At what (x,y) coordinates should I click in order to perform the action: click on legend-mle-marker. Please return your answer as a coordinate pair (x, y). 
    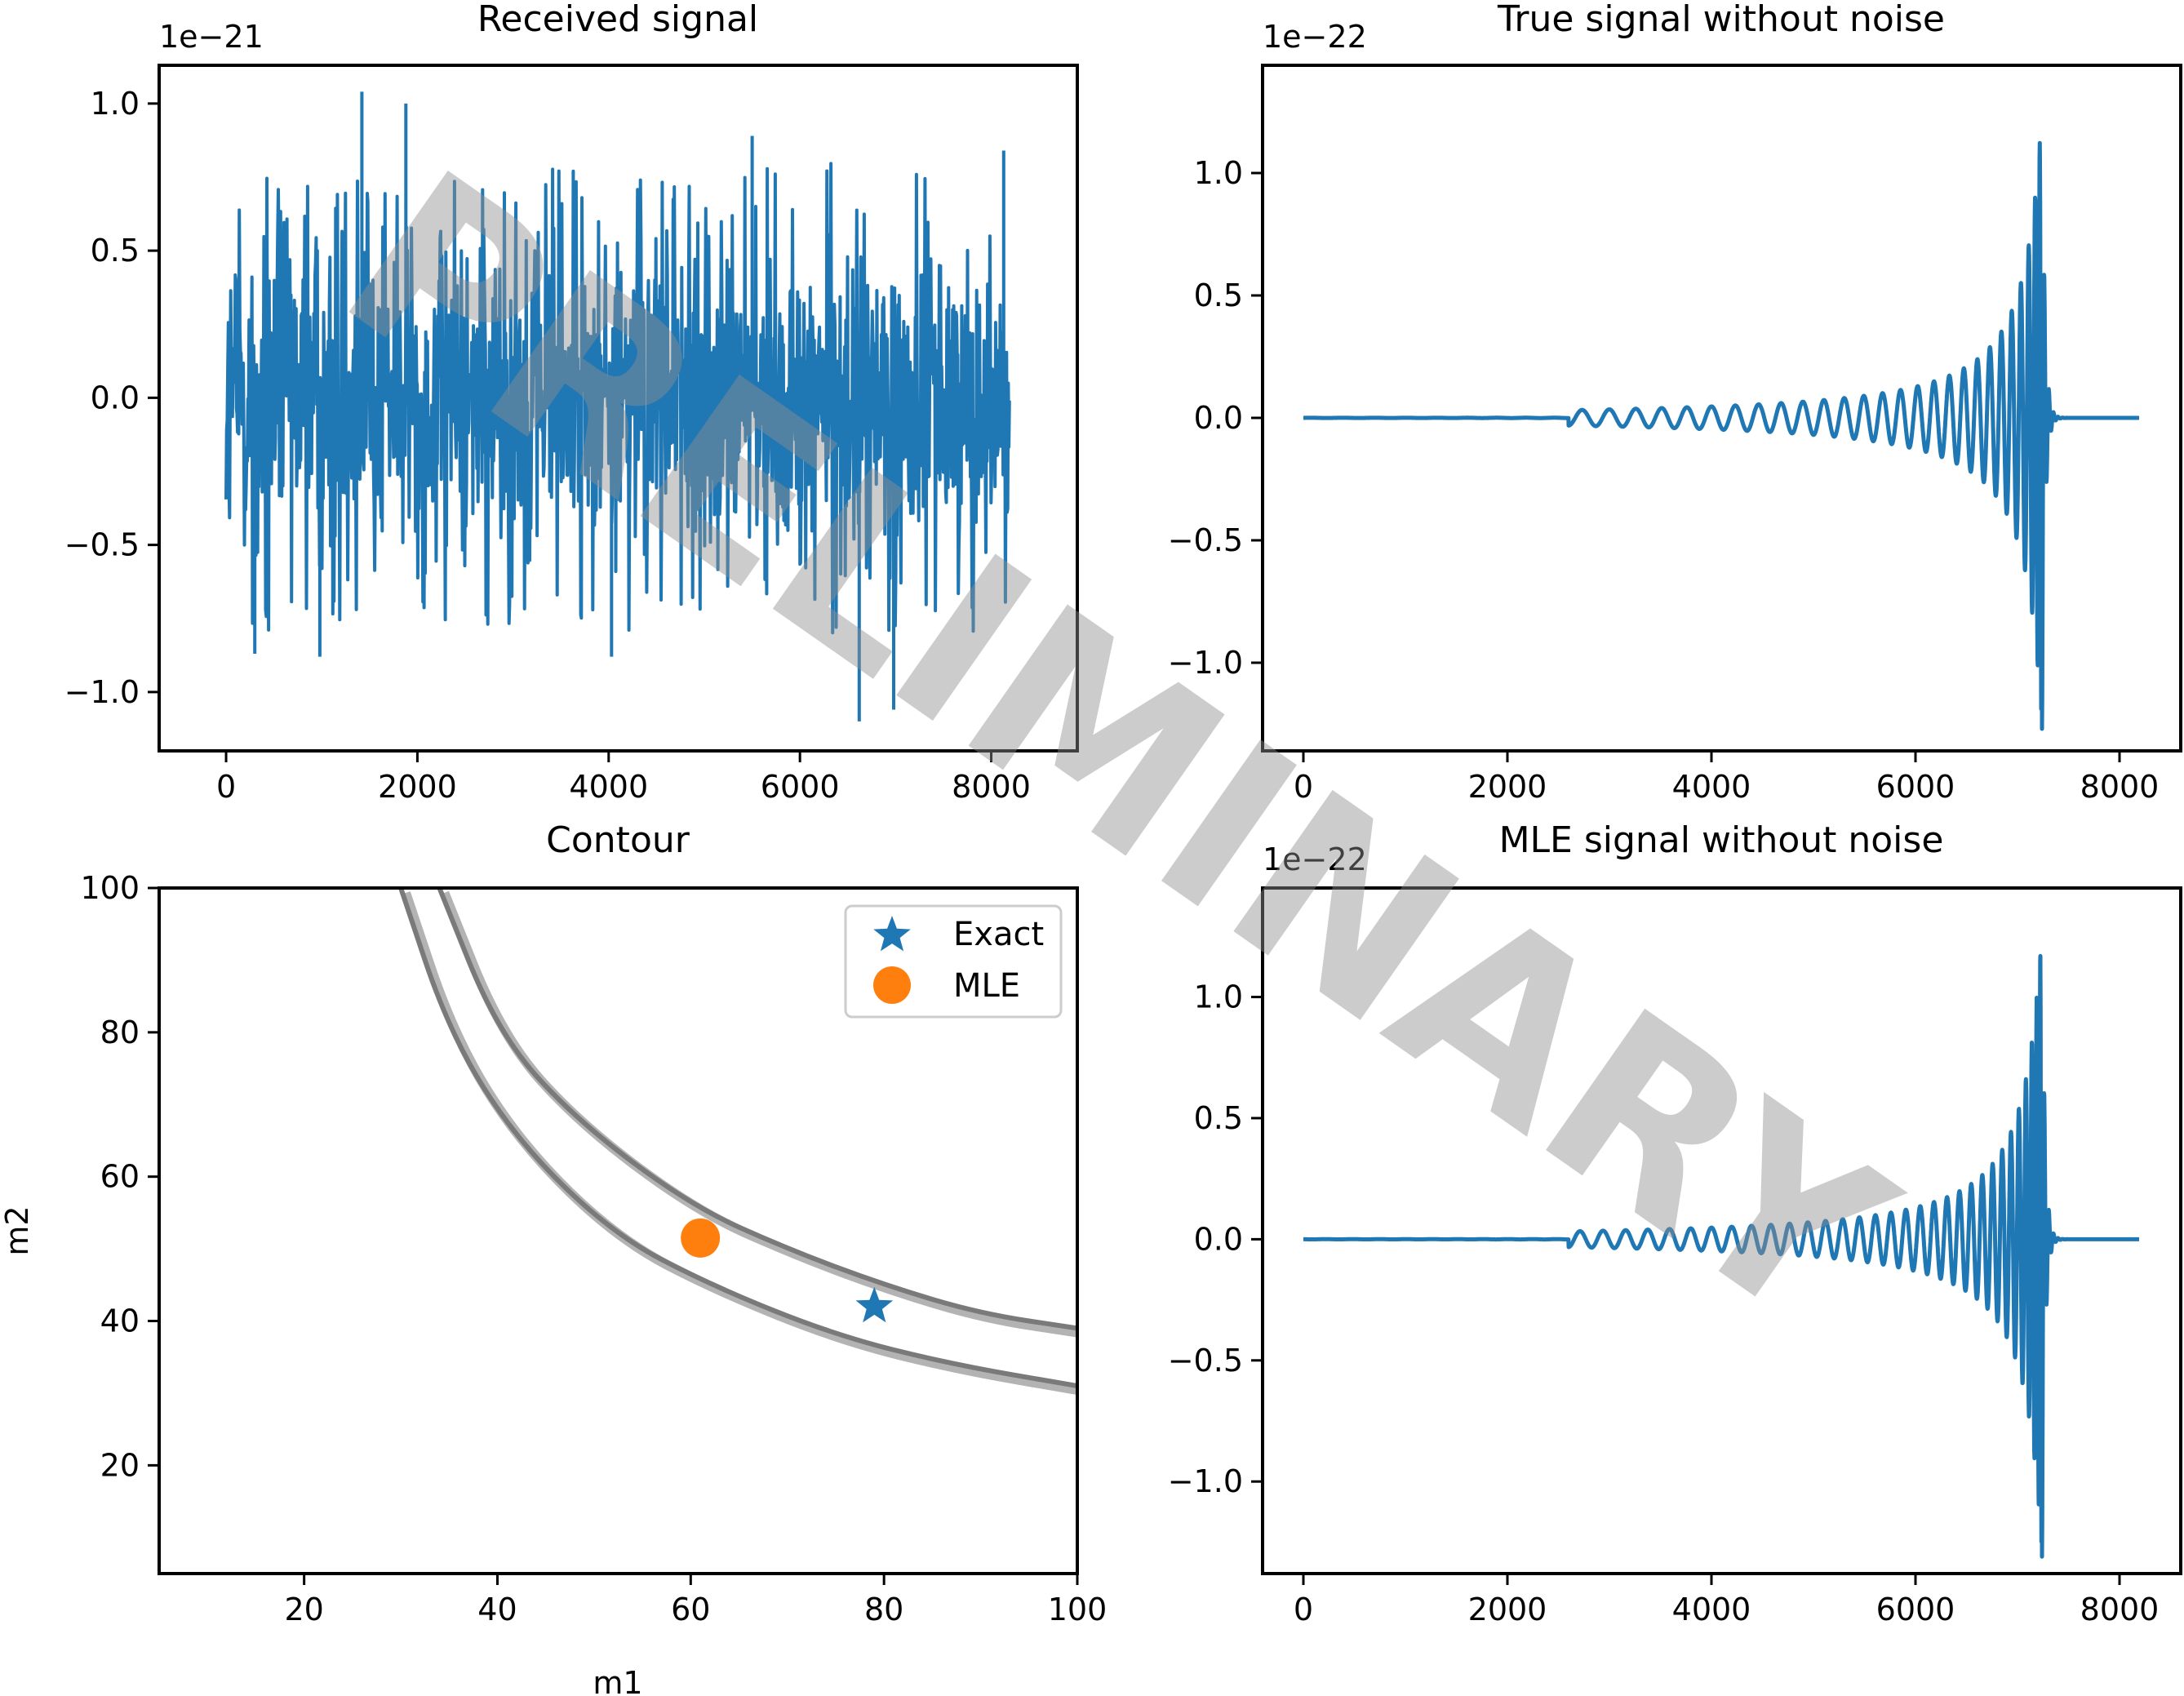
    Looking at the image, I should click on (892, 985).